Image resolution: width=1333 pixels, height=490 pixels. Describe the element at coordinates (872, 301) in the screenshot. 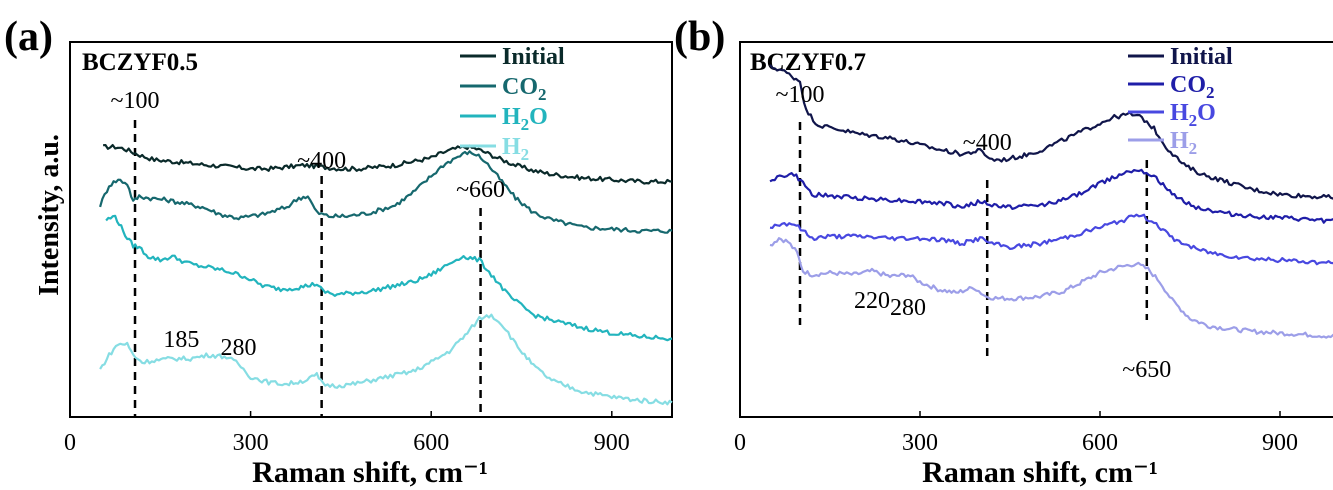

I see `peak-annotation: 220` at that location.